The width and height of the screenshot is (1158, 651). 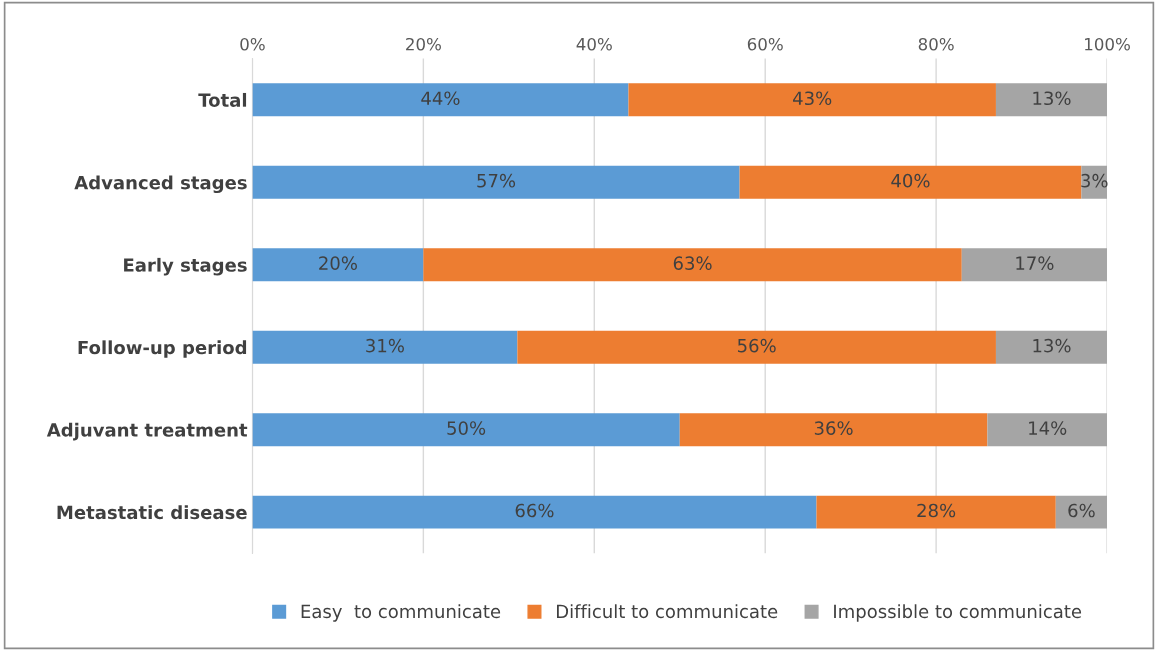 What do you see at coordinates (162, 349) in the screenshot?
I see `y-tick-label: Follow-up period` at bounding box center [162, 349].